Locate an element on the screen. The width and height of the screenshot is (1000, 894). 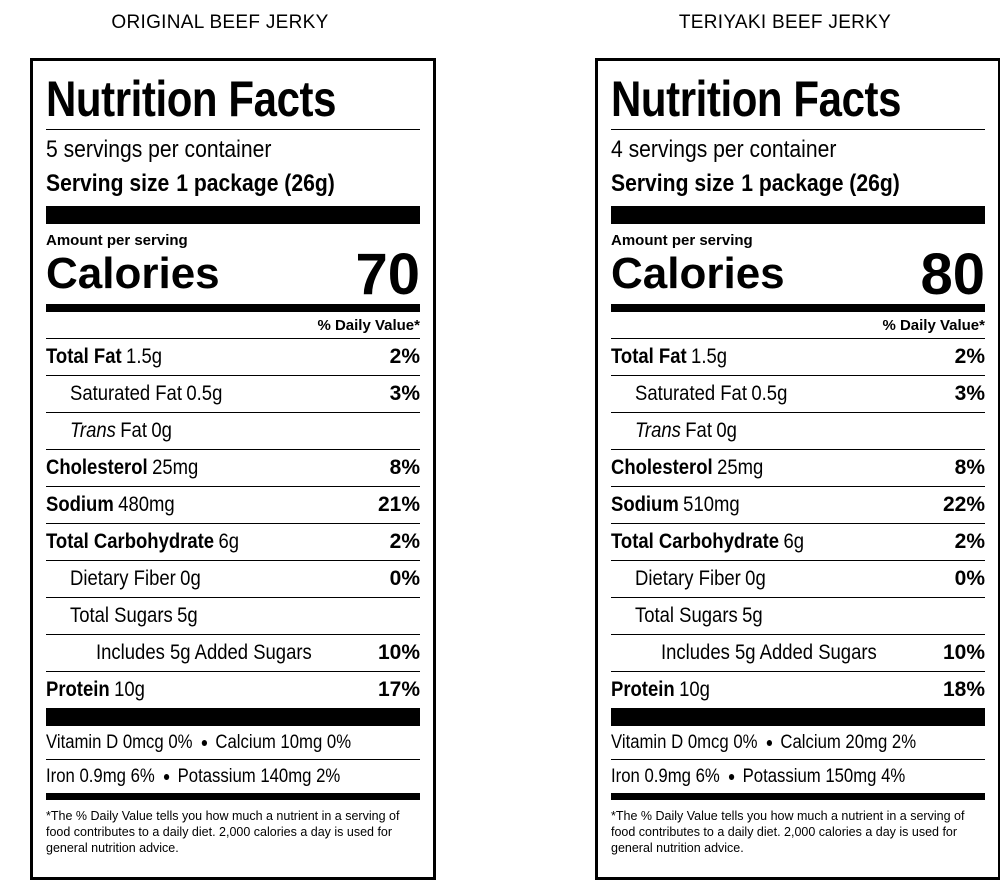
micronutrient-wrap: Iron 0.9mg 6% Potassium 150mg 4% is located at coordinates (758, 777).